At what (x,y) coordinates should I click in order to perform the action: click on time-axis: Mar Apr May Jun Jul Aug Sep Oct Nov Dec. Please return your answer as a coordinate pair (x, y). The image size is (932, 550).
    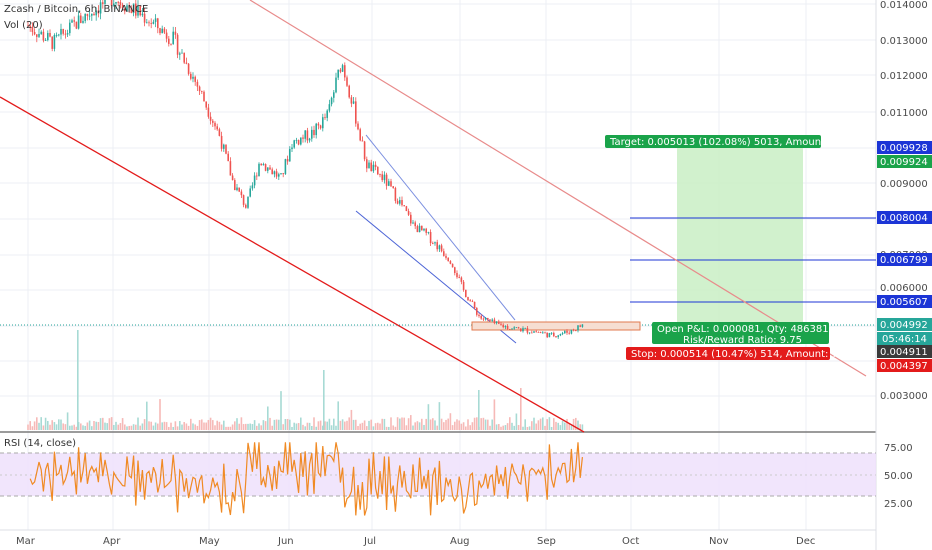
    Looking at the image, I should click on (415, 541).